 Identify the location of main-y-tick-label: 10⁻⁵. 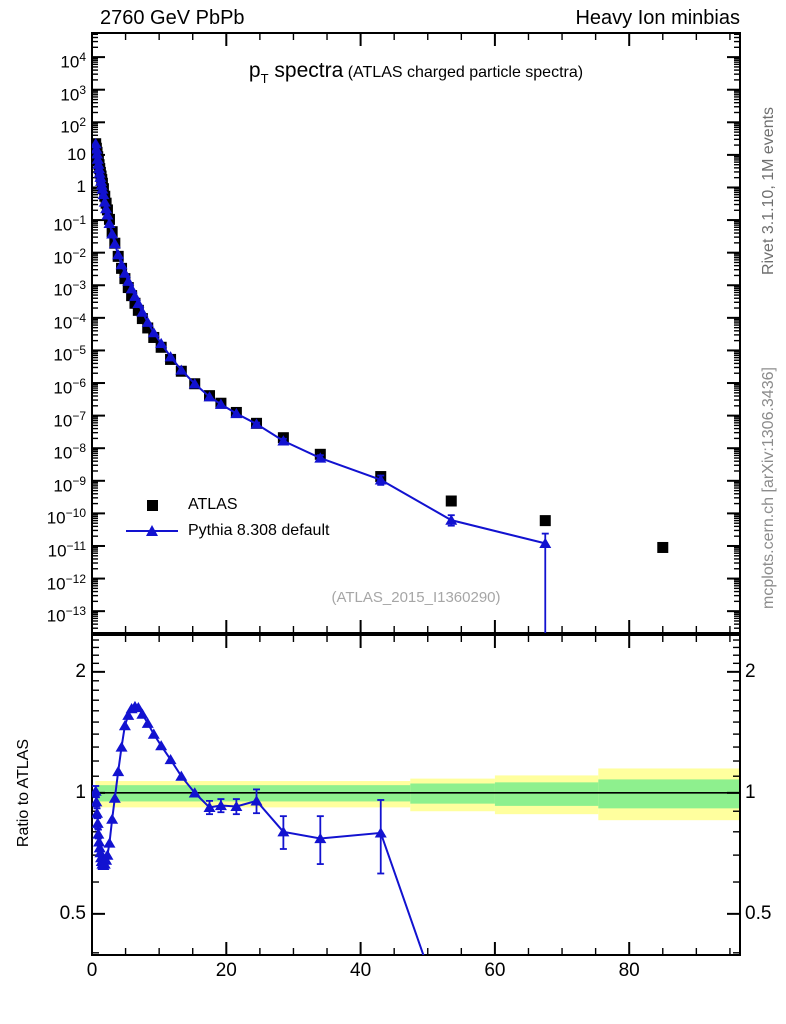
(69, 354).